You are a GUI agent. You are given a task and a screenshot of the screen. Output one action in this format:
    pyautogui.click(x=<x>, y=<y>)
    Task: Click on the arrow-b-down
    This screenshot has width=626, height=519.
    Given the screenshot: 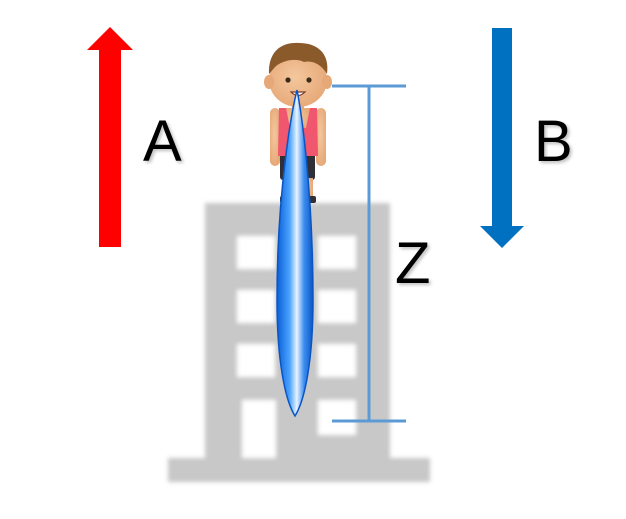 What is the action you would take?
    pyautogui.click(x=502, y=138)
    